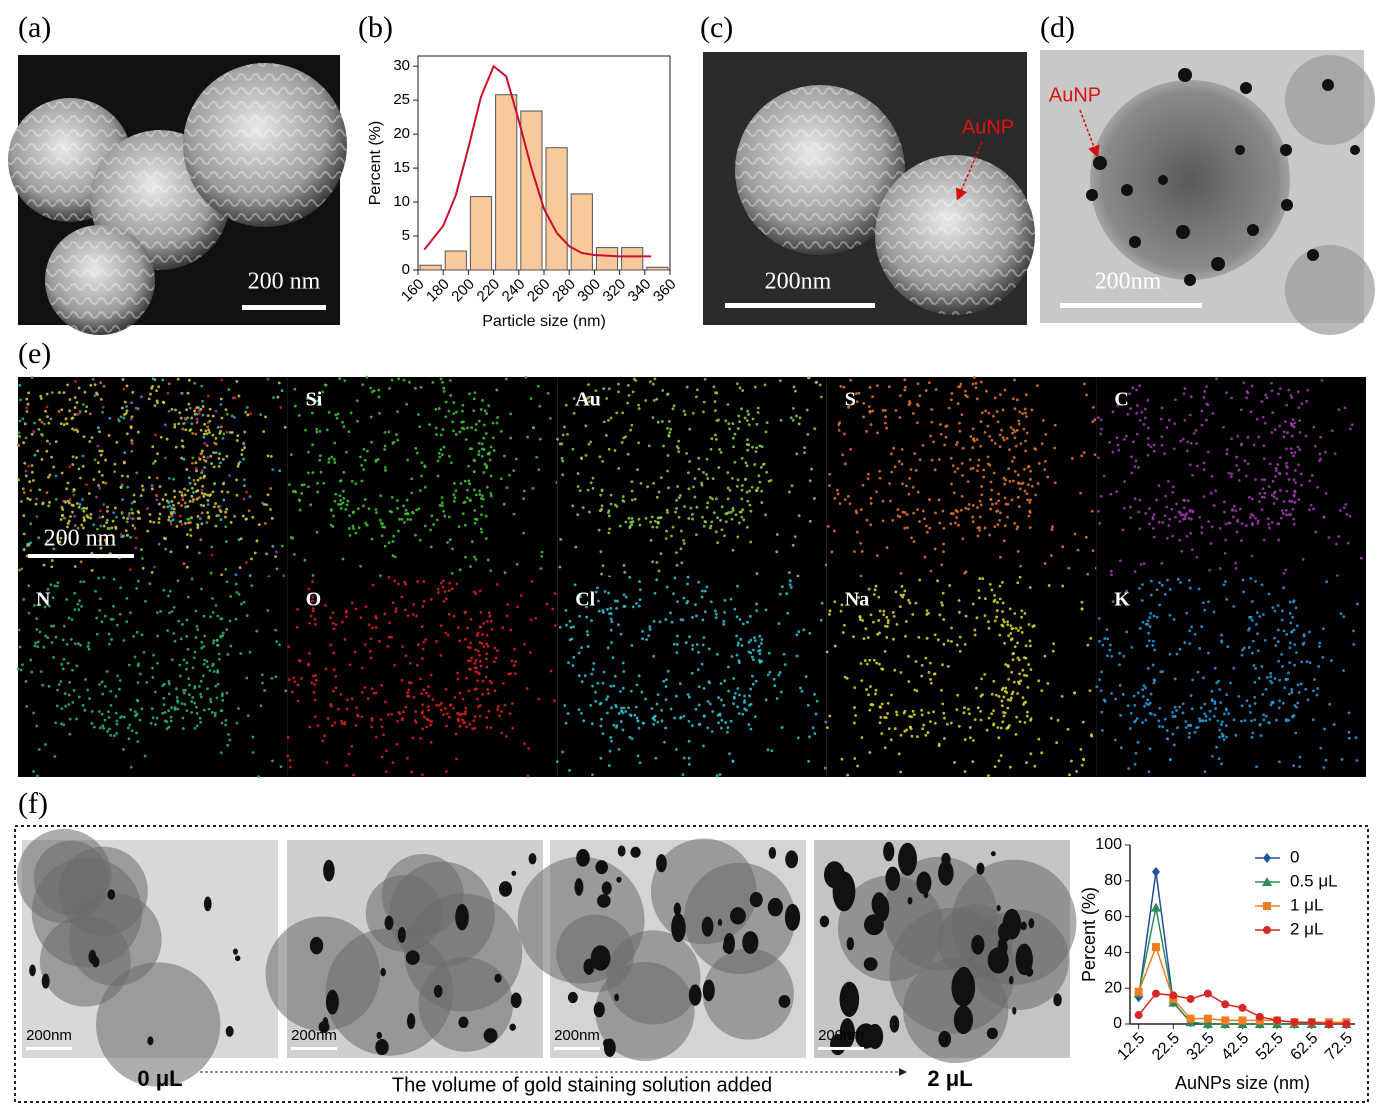 The height and width of the screenshot is (1109, 1381). Describe the element at coordinates (632, 259) in the screenshot. I see `bar` at that location.